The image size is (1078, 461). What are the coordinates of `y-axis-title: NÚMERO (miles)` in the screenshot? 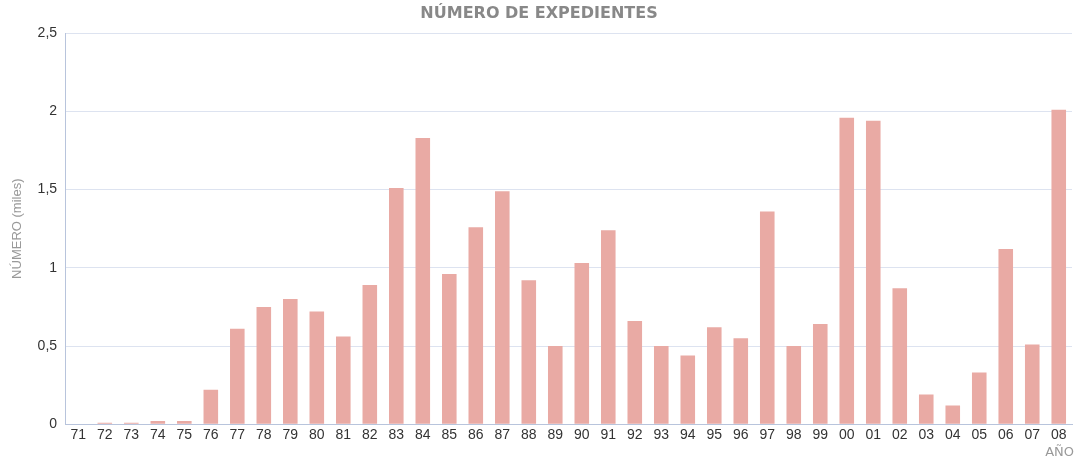 It's located at (17, 228).